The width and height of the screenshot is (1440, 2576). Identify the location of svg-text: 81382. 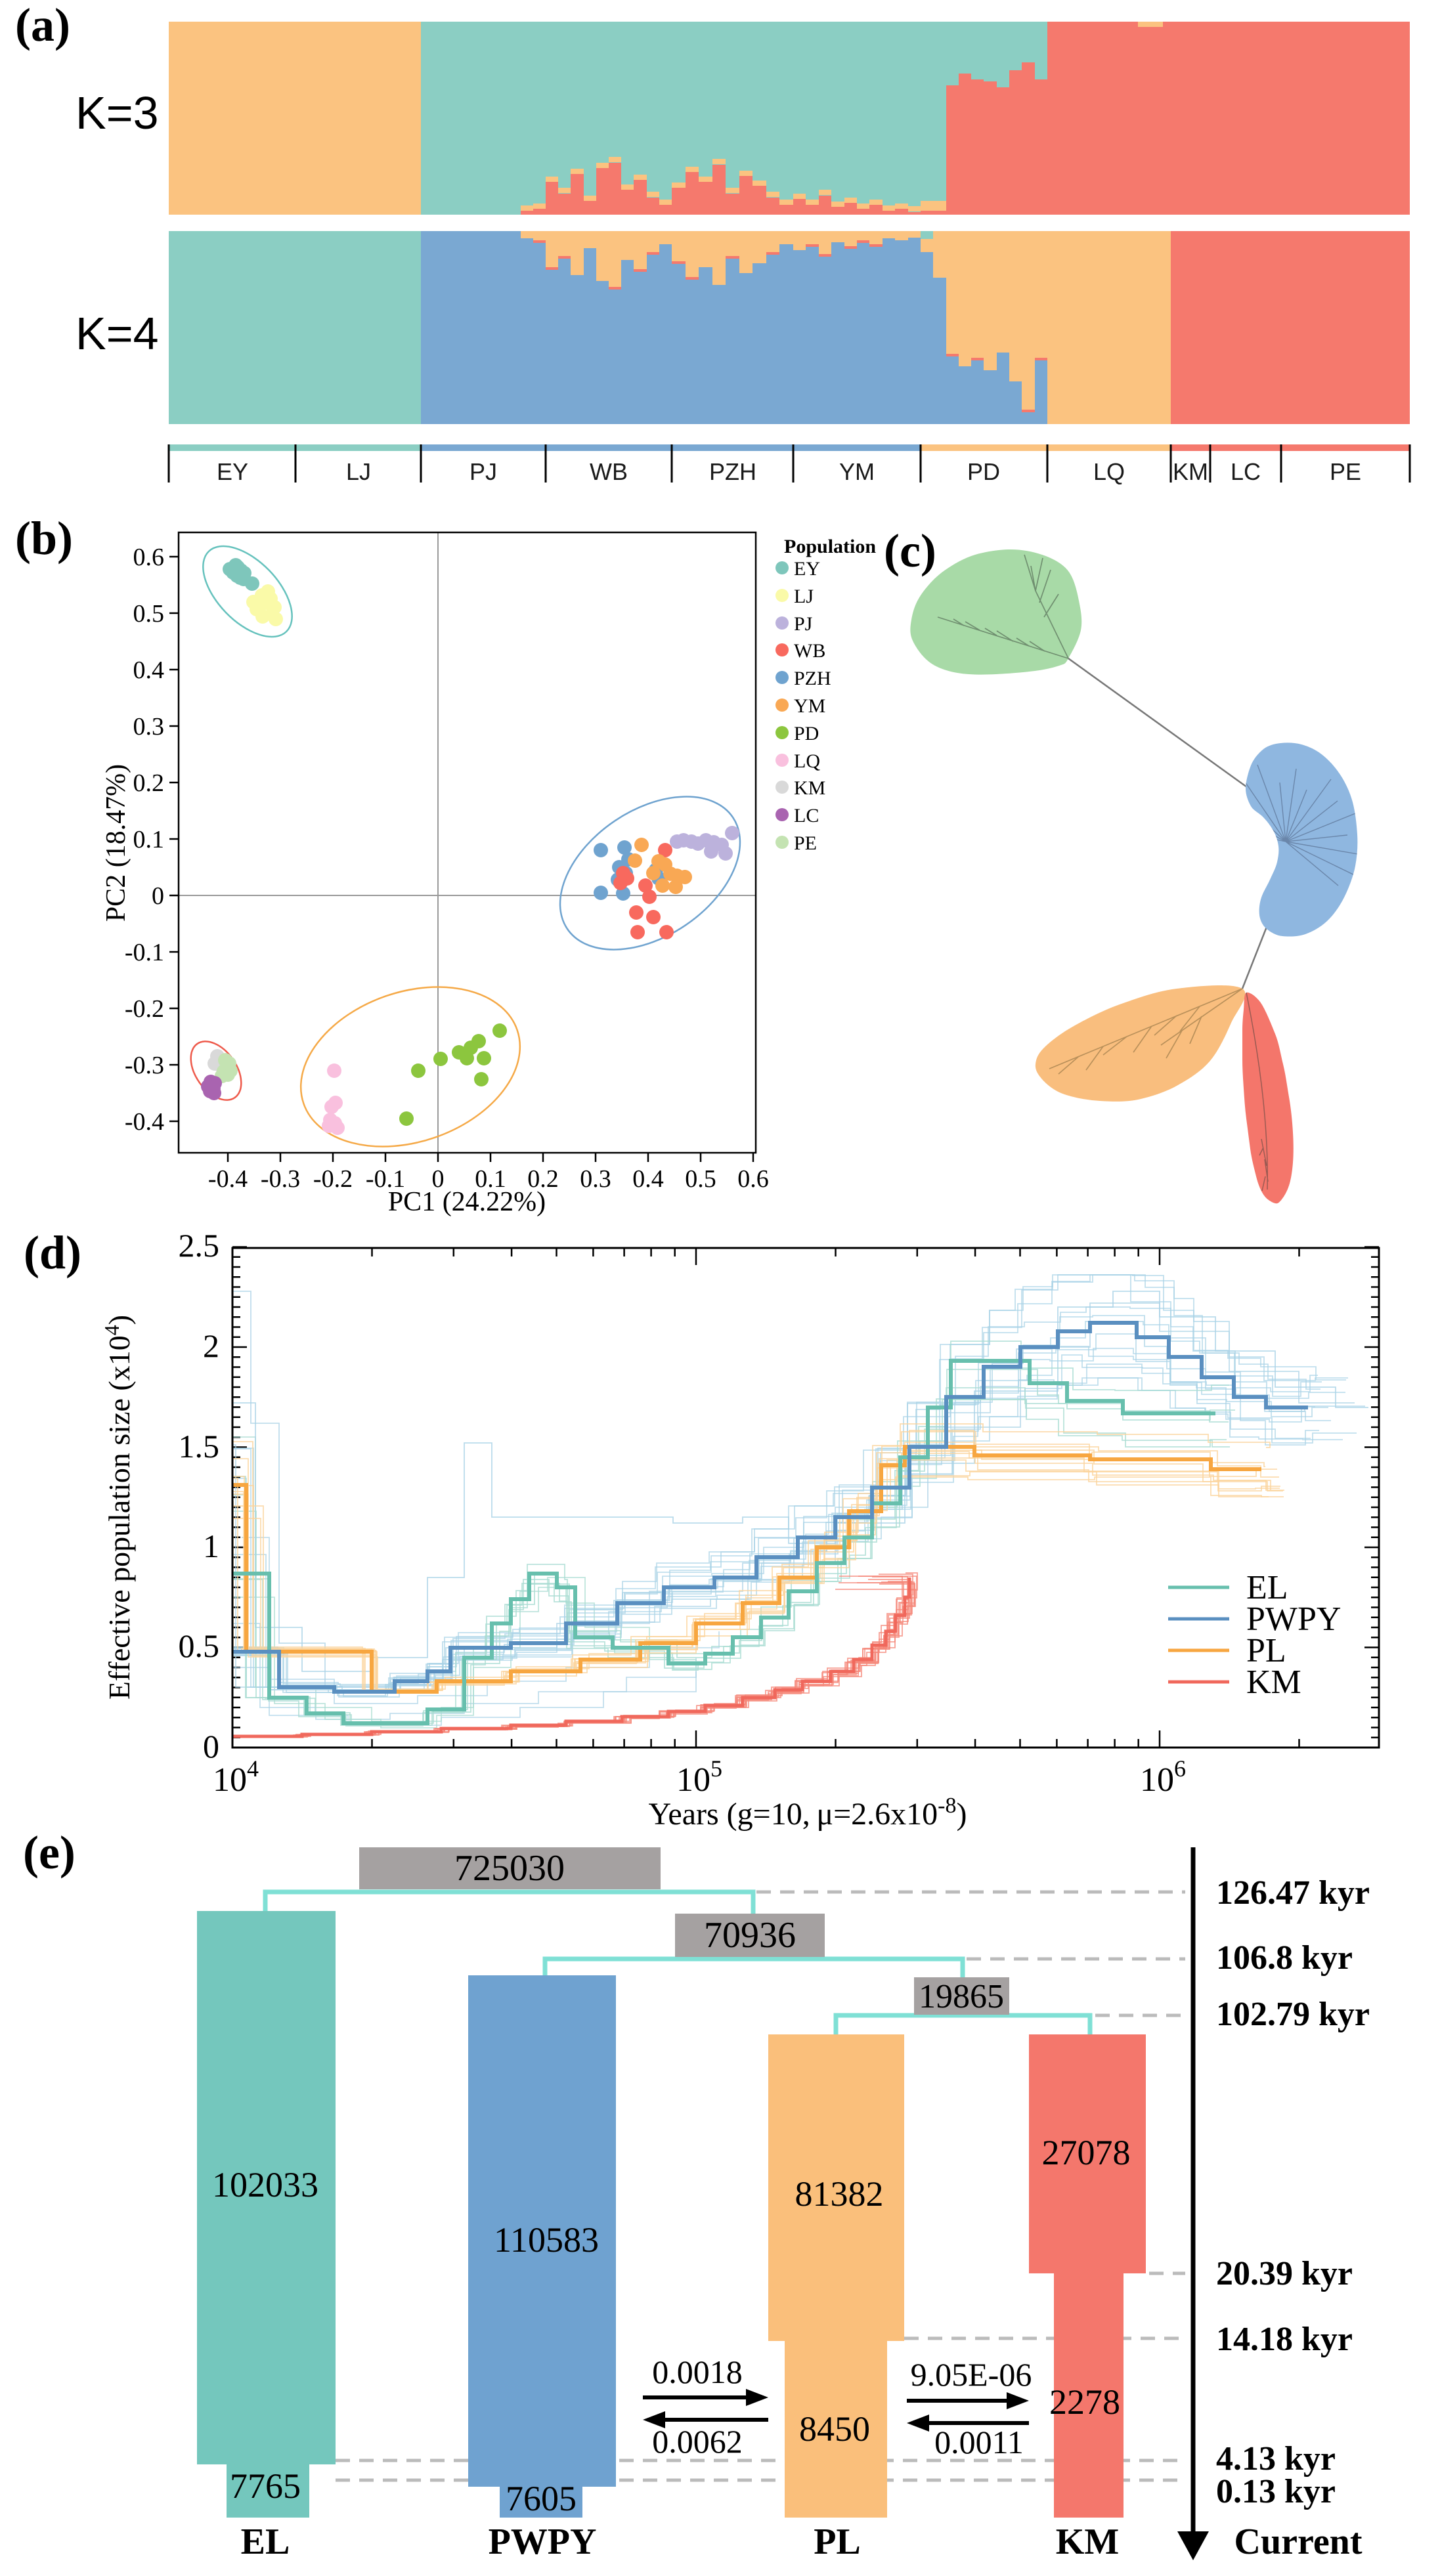
(839, 2194).